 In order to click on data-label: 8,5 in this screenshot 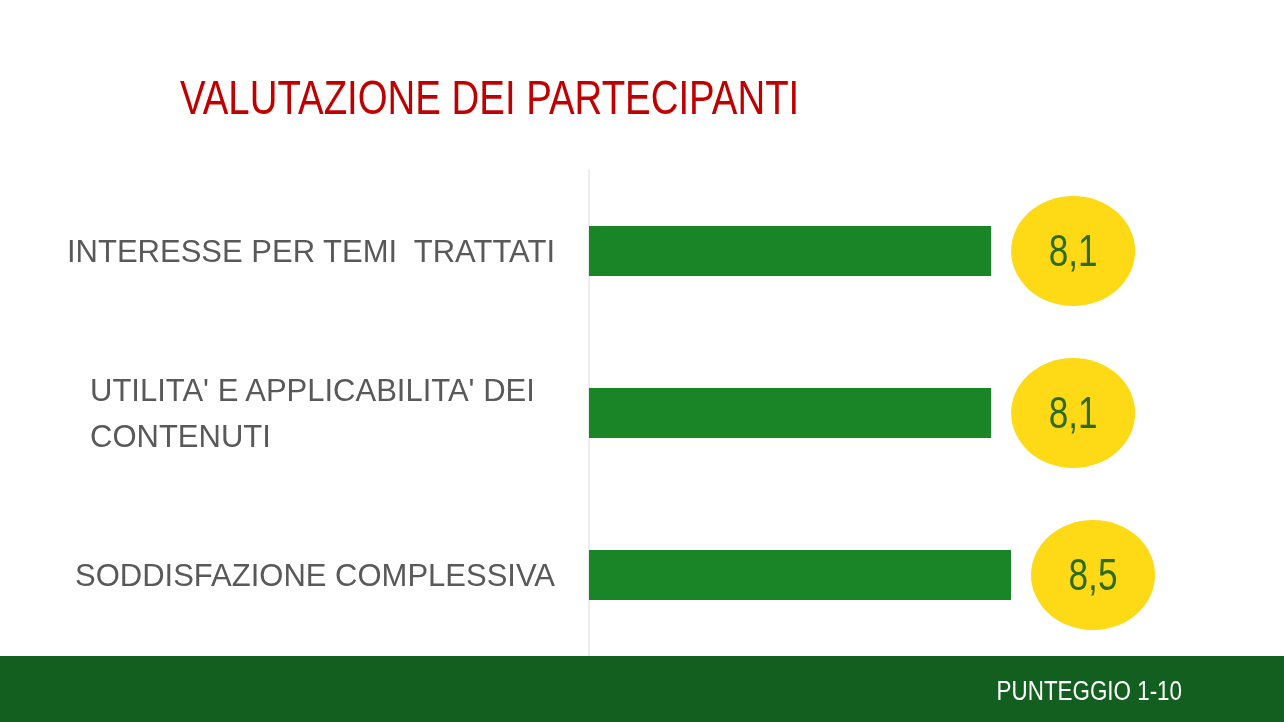, I will do `click(1093, 575)`.